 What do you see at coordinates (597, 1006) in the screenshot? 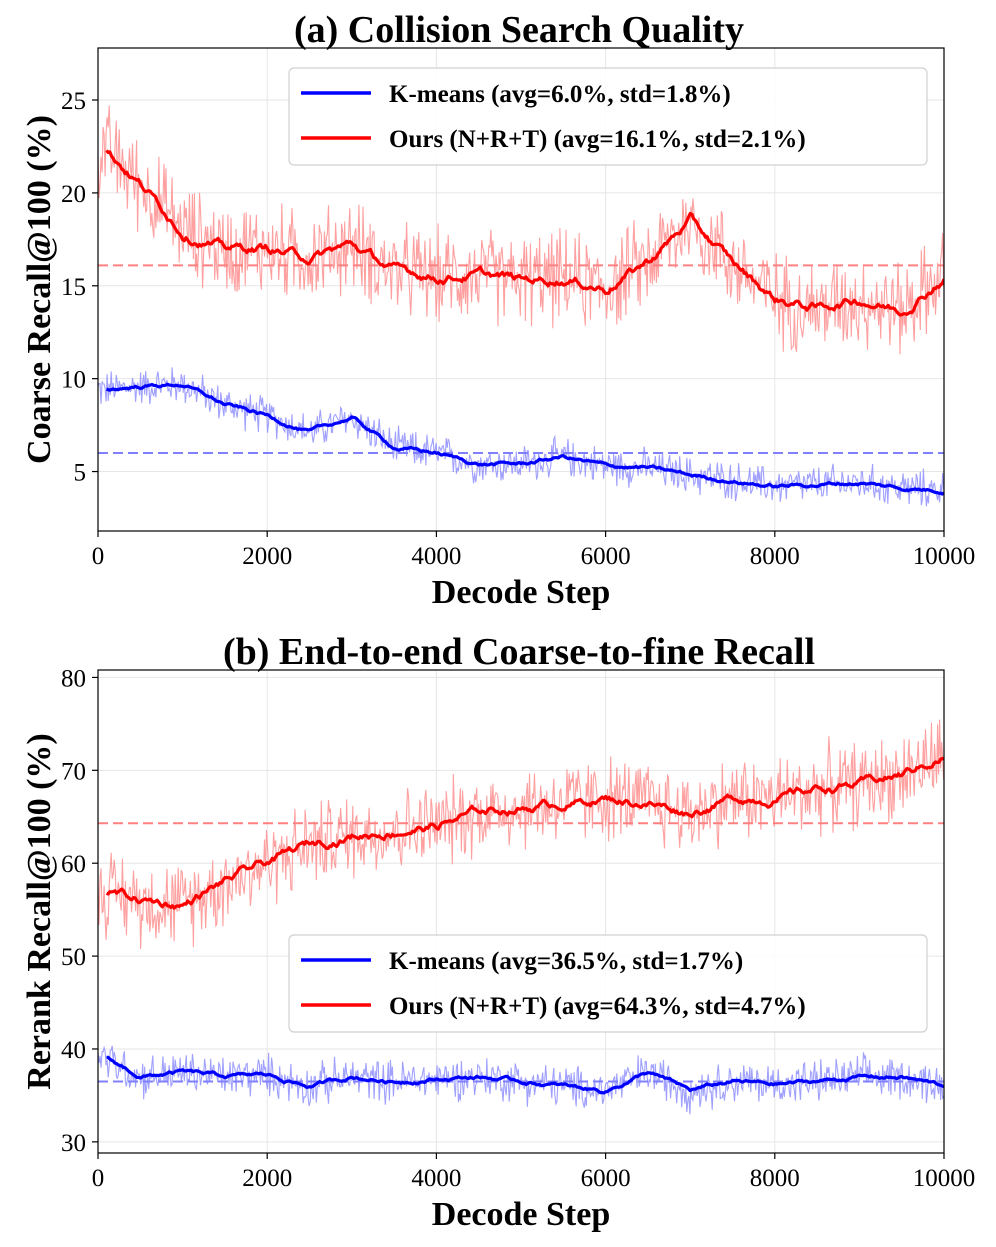
I see `legend-label-ours: Ours (N+R+T) (avg=64.3%, std=4.7%)` at bounding box center [597, 1006].